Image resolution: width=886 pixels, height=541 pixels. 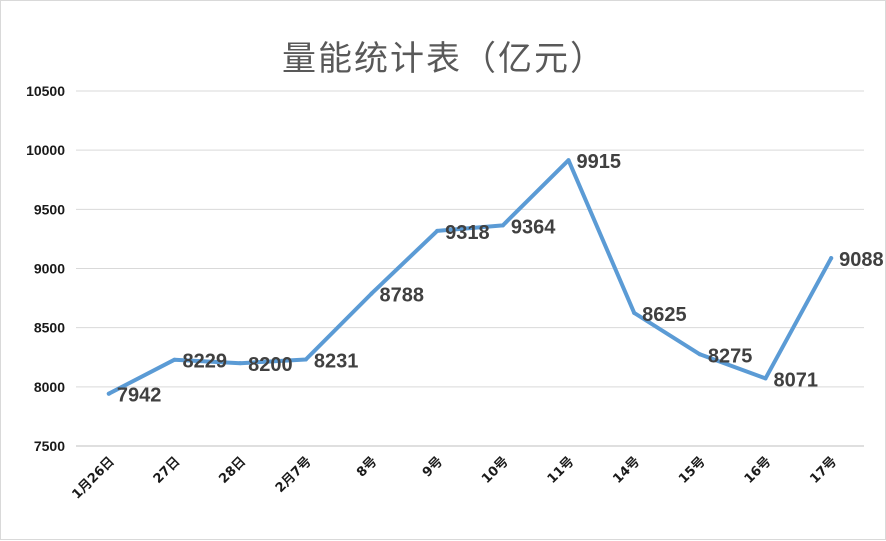 I want to click on data-label: 9088, so click(x=861, y=260).